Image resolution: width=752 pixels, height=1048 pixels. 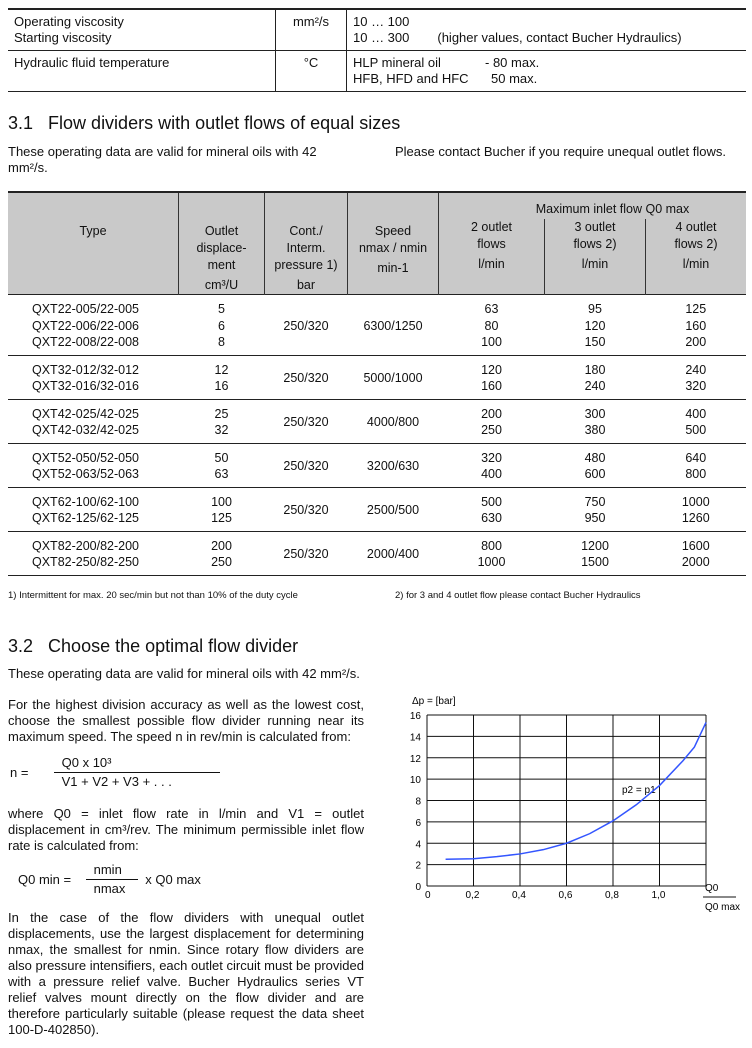 What do you see at coordinates (311, 30) in the screenshot?
I see `unit: mm²/s` at bounding box center [311, 30].